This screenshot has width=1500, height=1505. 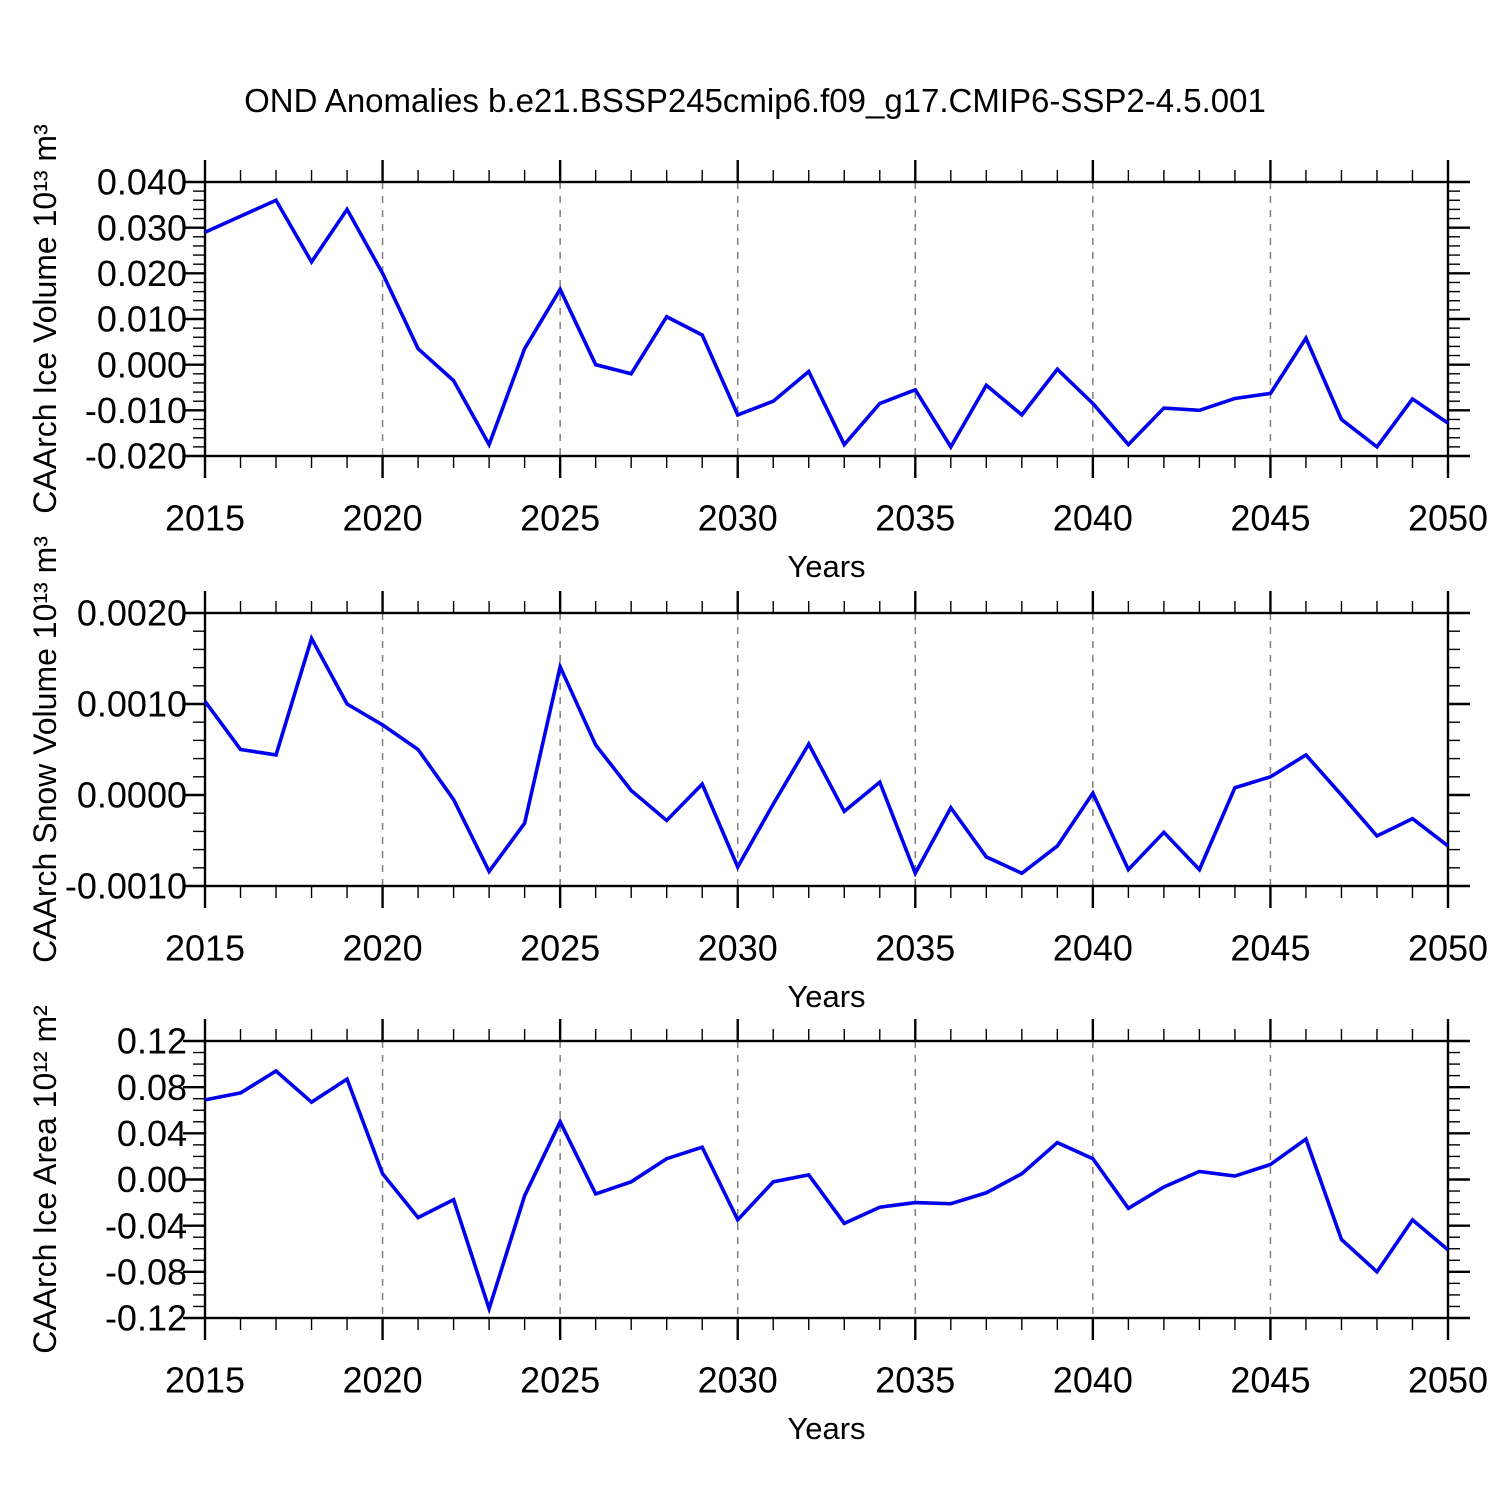 What do you see at coordinates (132, 795) in the screenshot?
I see `y-tick-label: 0.0000` at bounding box center [132, 795].